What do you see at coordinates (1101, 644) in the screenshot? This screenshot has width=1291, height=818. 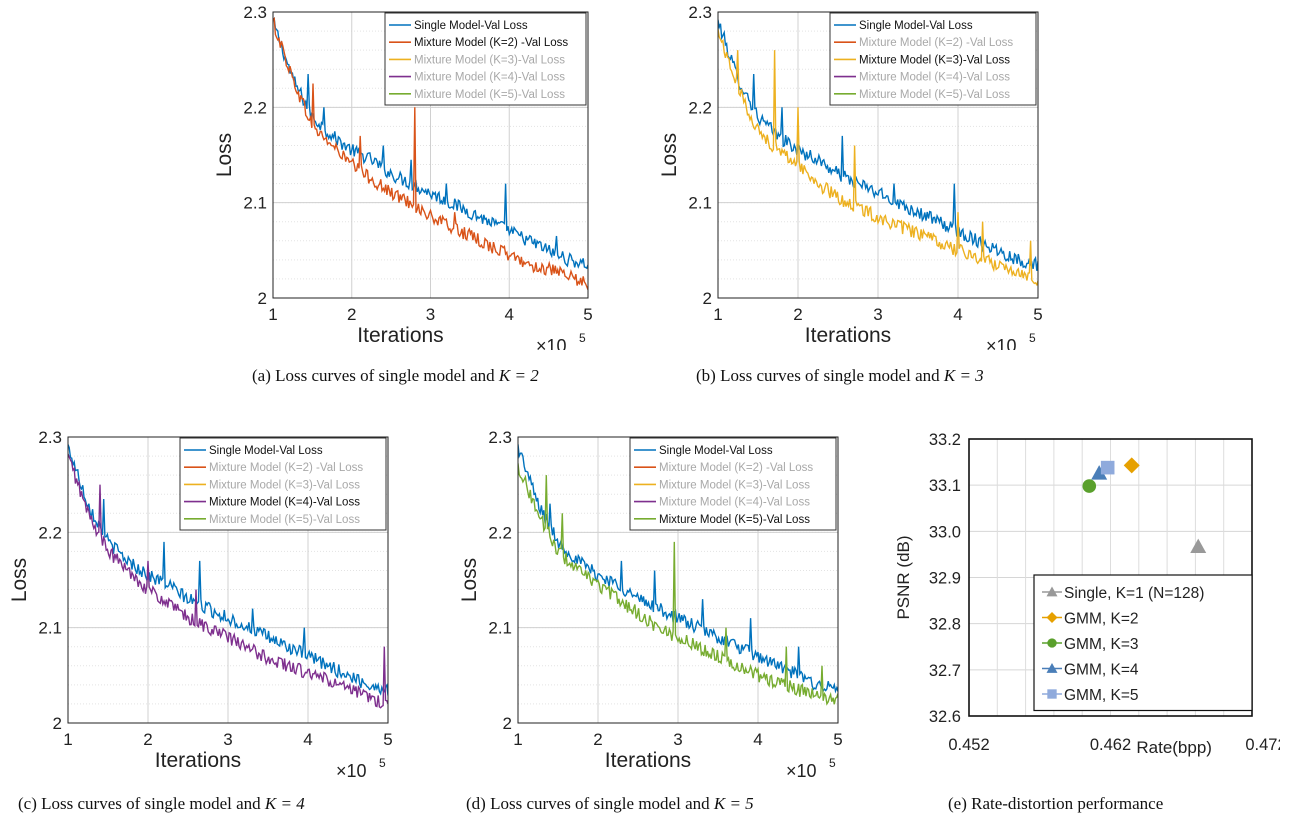 I see `legend-entry: GMM, K=3` at bounding box center [1101, 644].